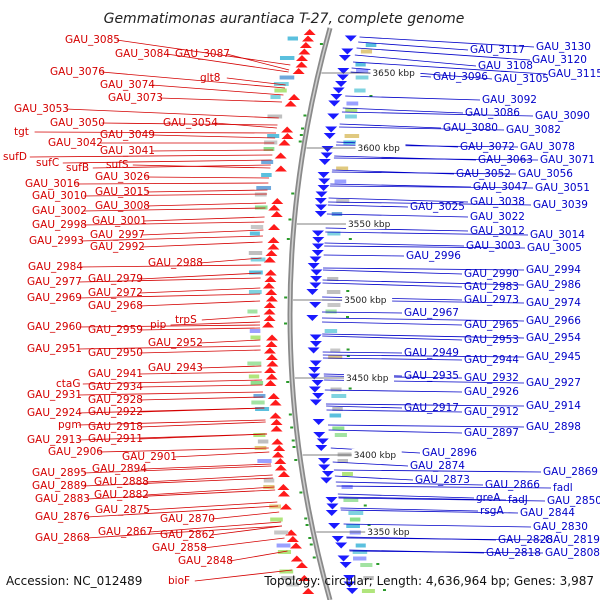 This screenshot has width=600, height=600. I want to click on gene-label-right: GAU_3072, so click(487, 147).